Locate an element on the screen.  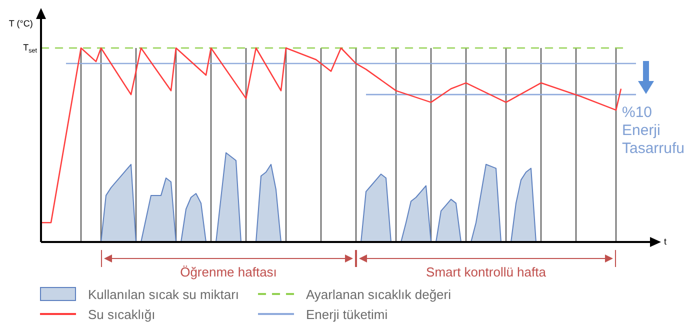
legend-label: Kullanılan sıcak su miktarı is located at coordinates (164, 294).